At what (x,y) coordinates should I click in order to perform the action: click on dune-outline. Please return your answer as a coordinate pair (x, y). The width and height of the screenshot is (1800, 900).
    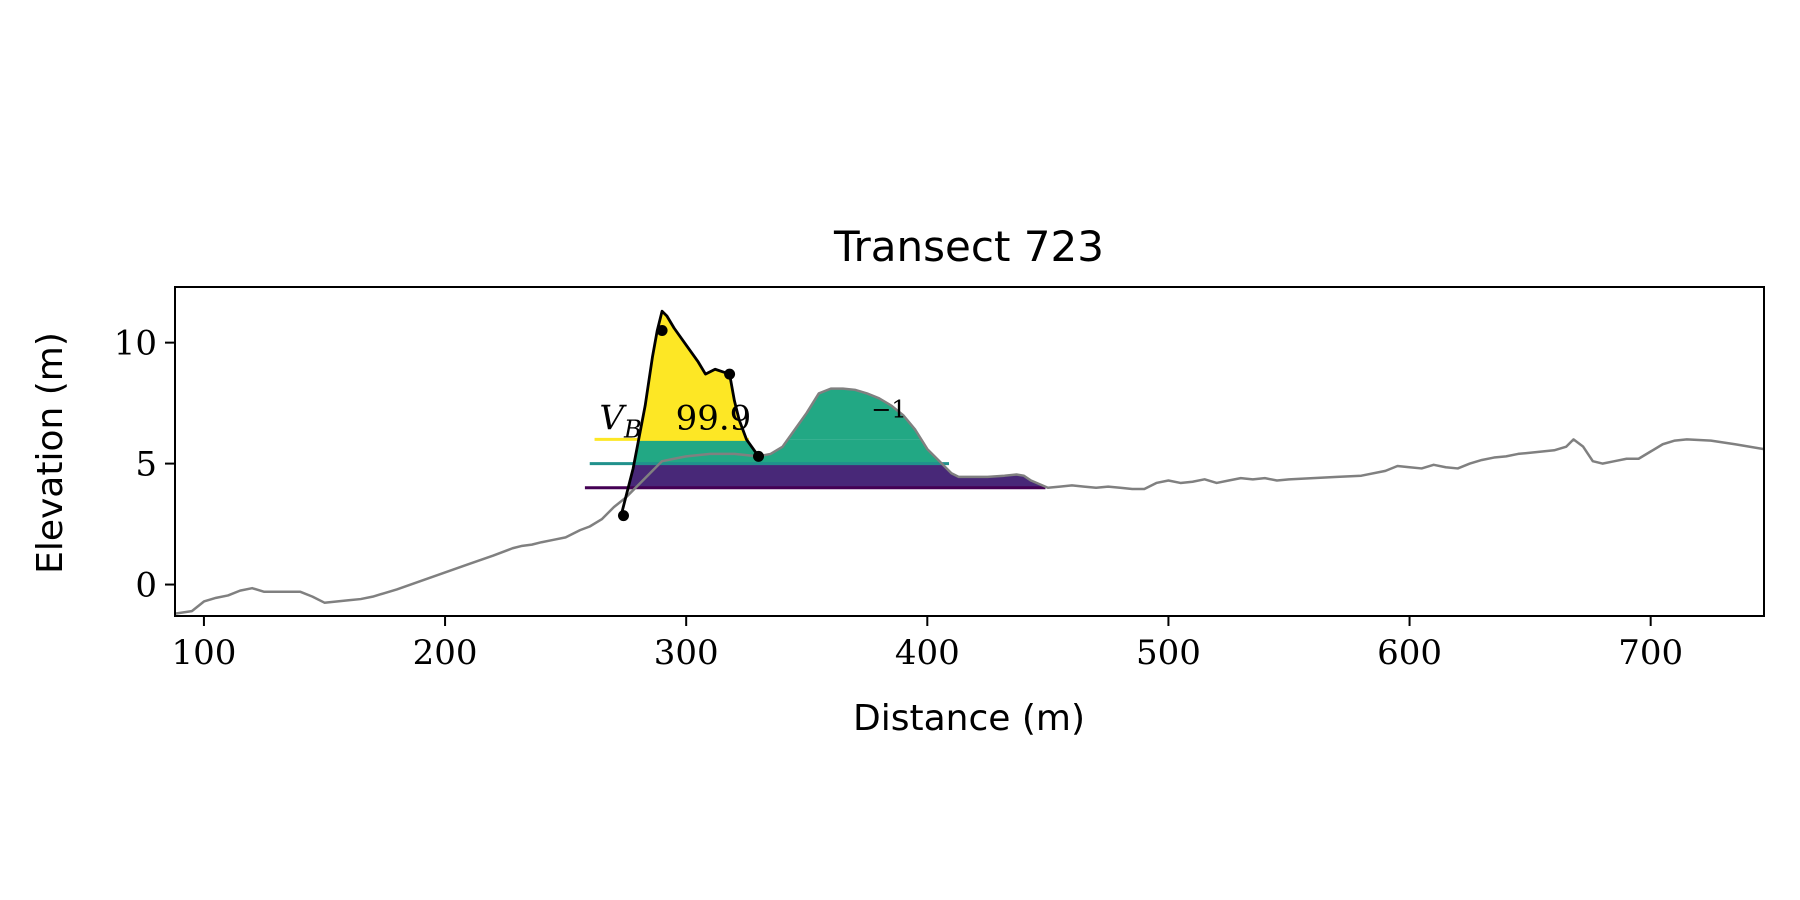
    Looking at the image, I should click on (689, 412).